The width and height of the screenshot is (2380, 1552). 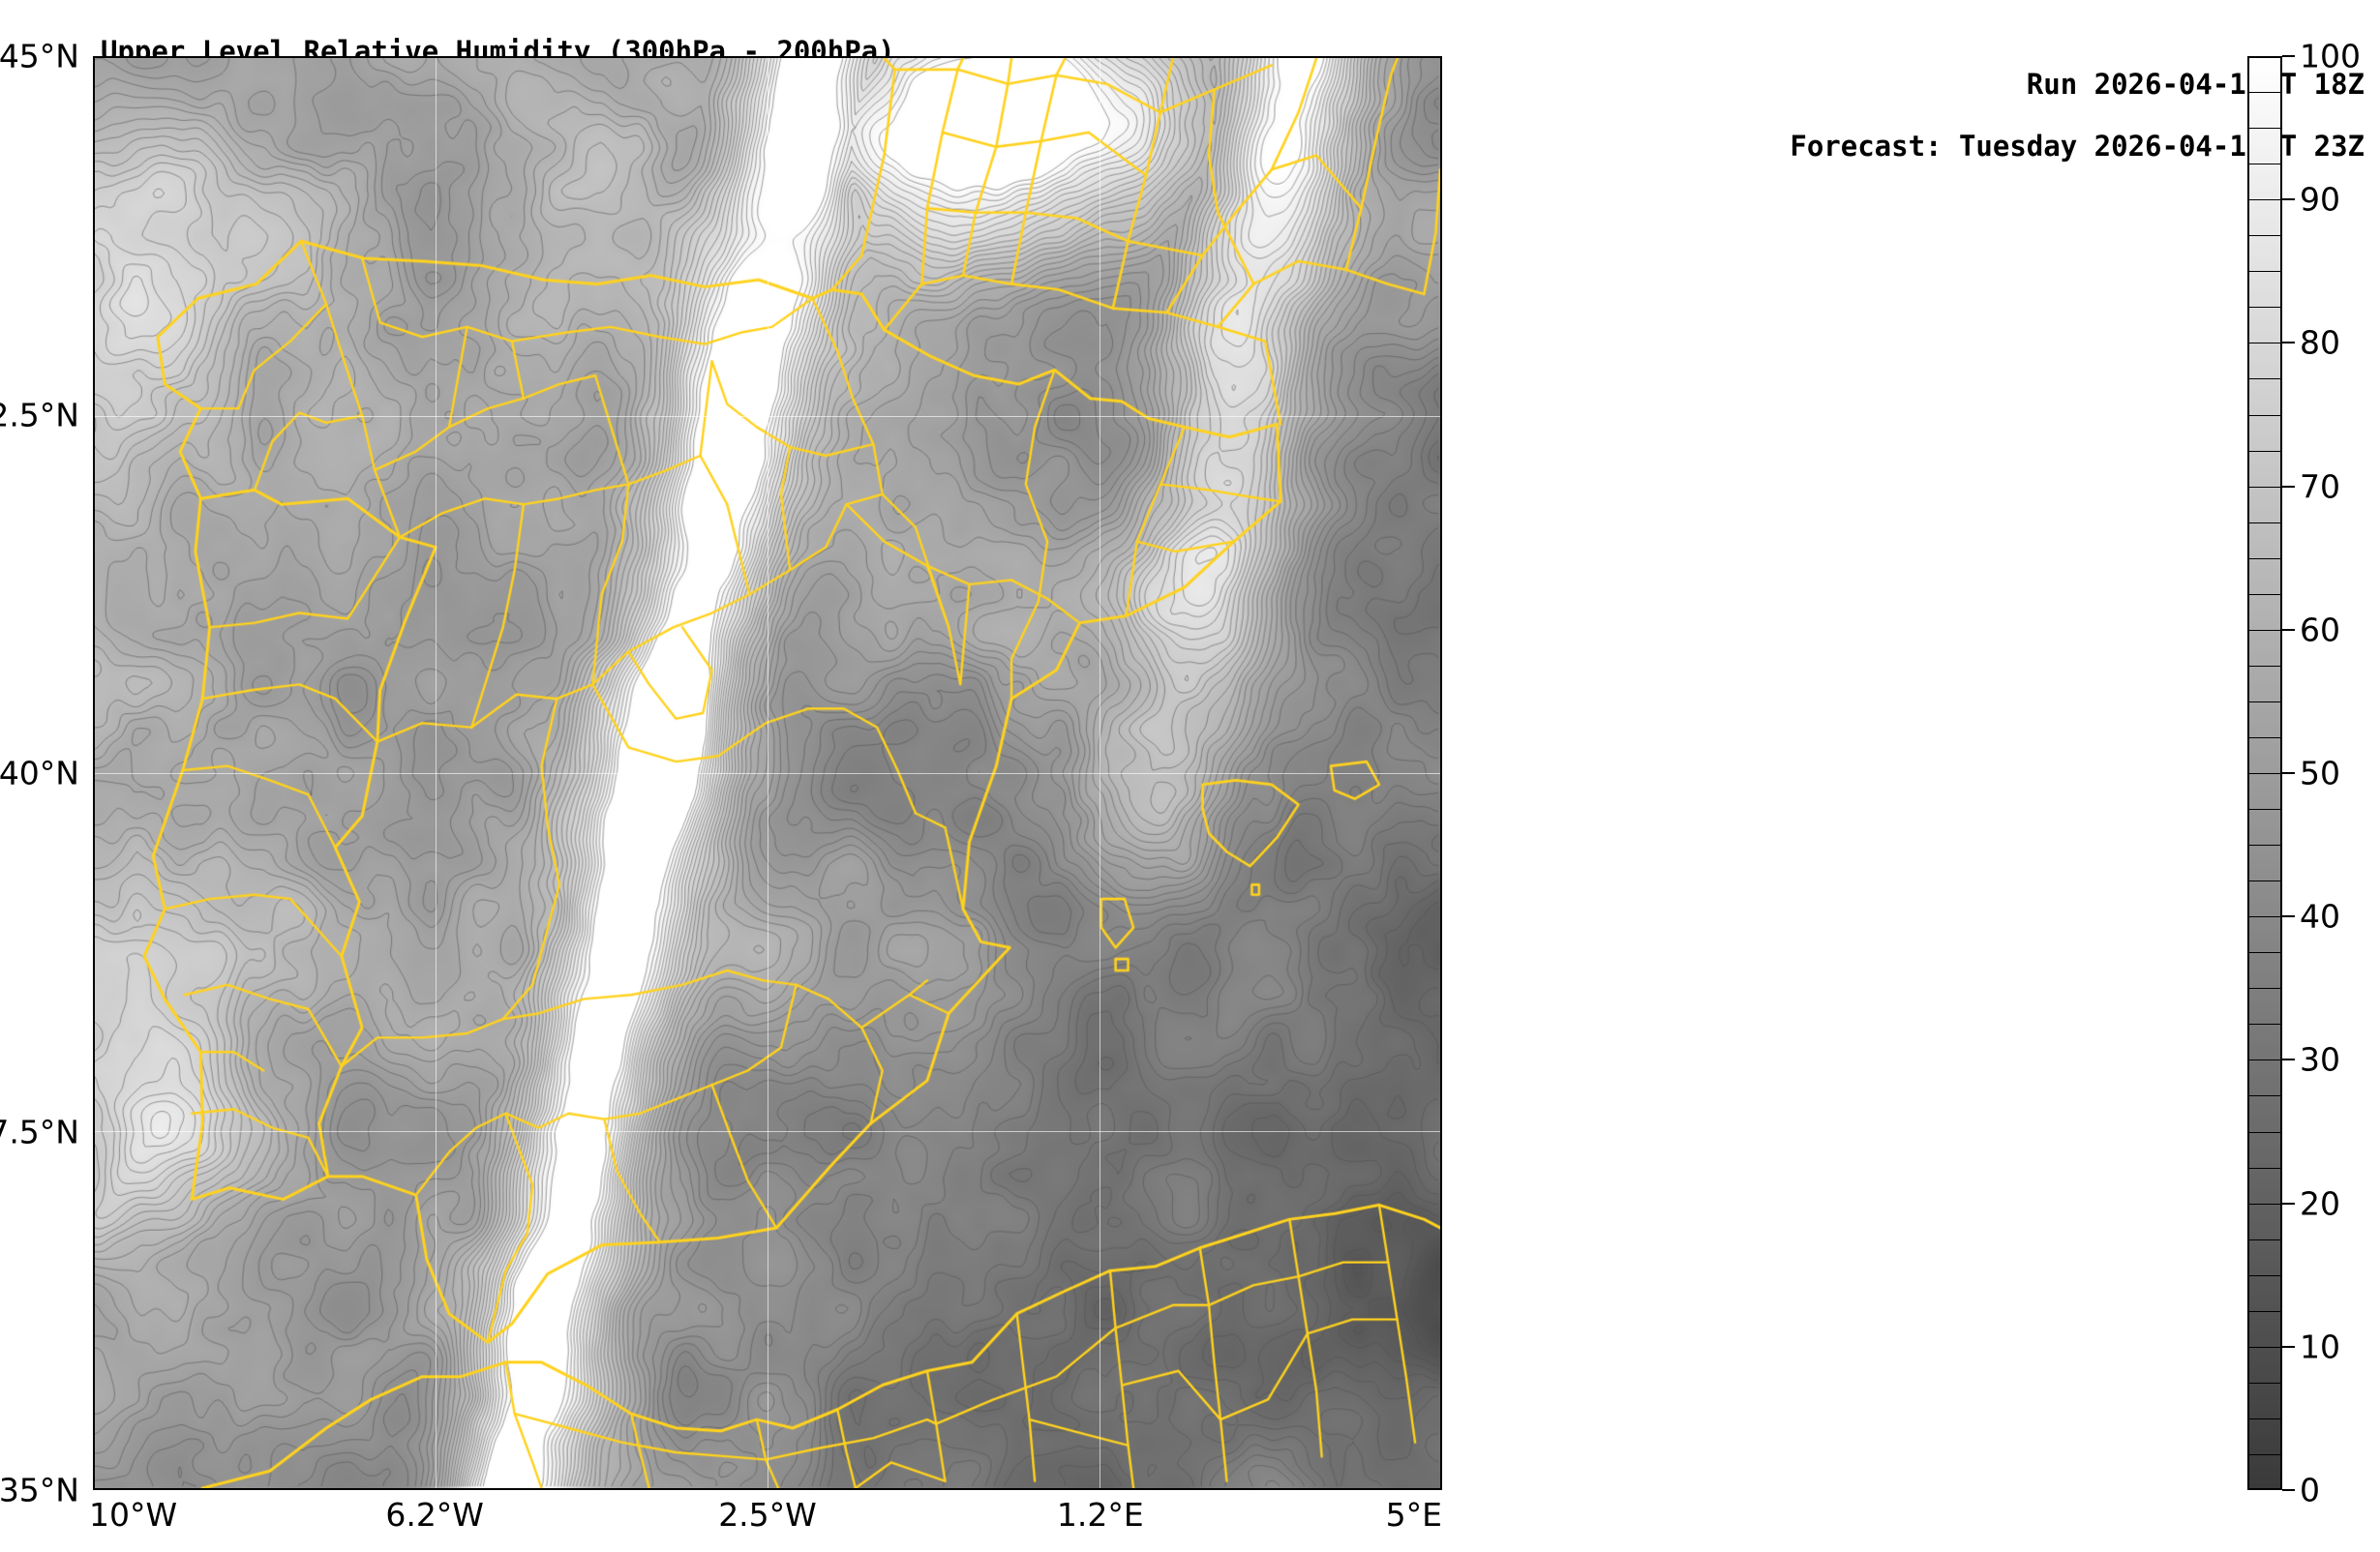 I want to click on y-axis-labels: 45°N 42.5°N 40°N 37.5°N 35°N, so click(x=43, y=774).